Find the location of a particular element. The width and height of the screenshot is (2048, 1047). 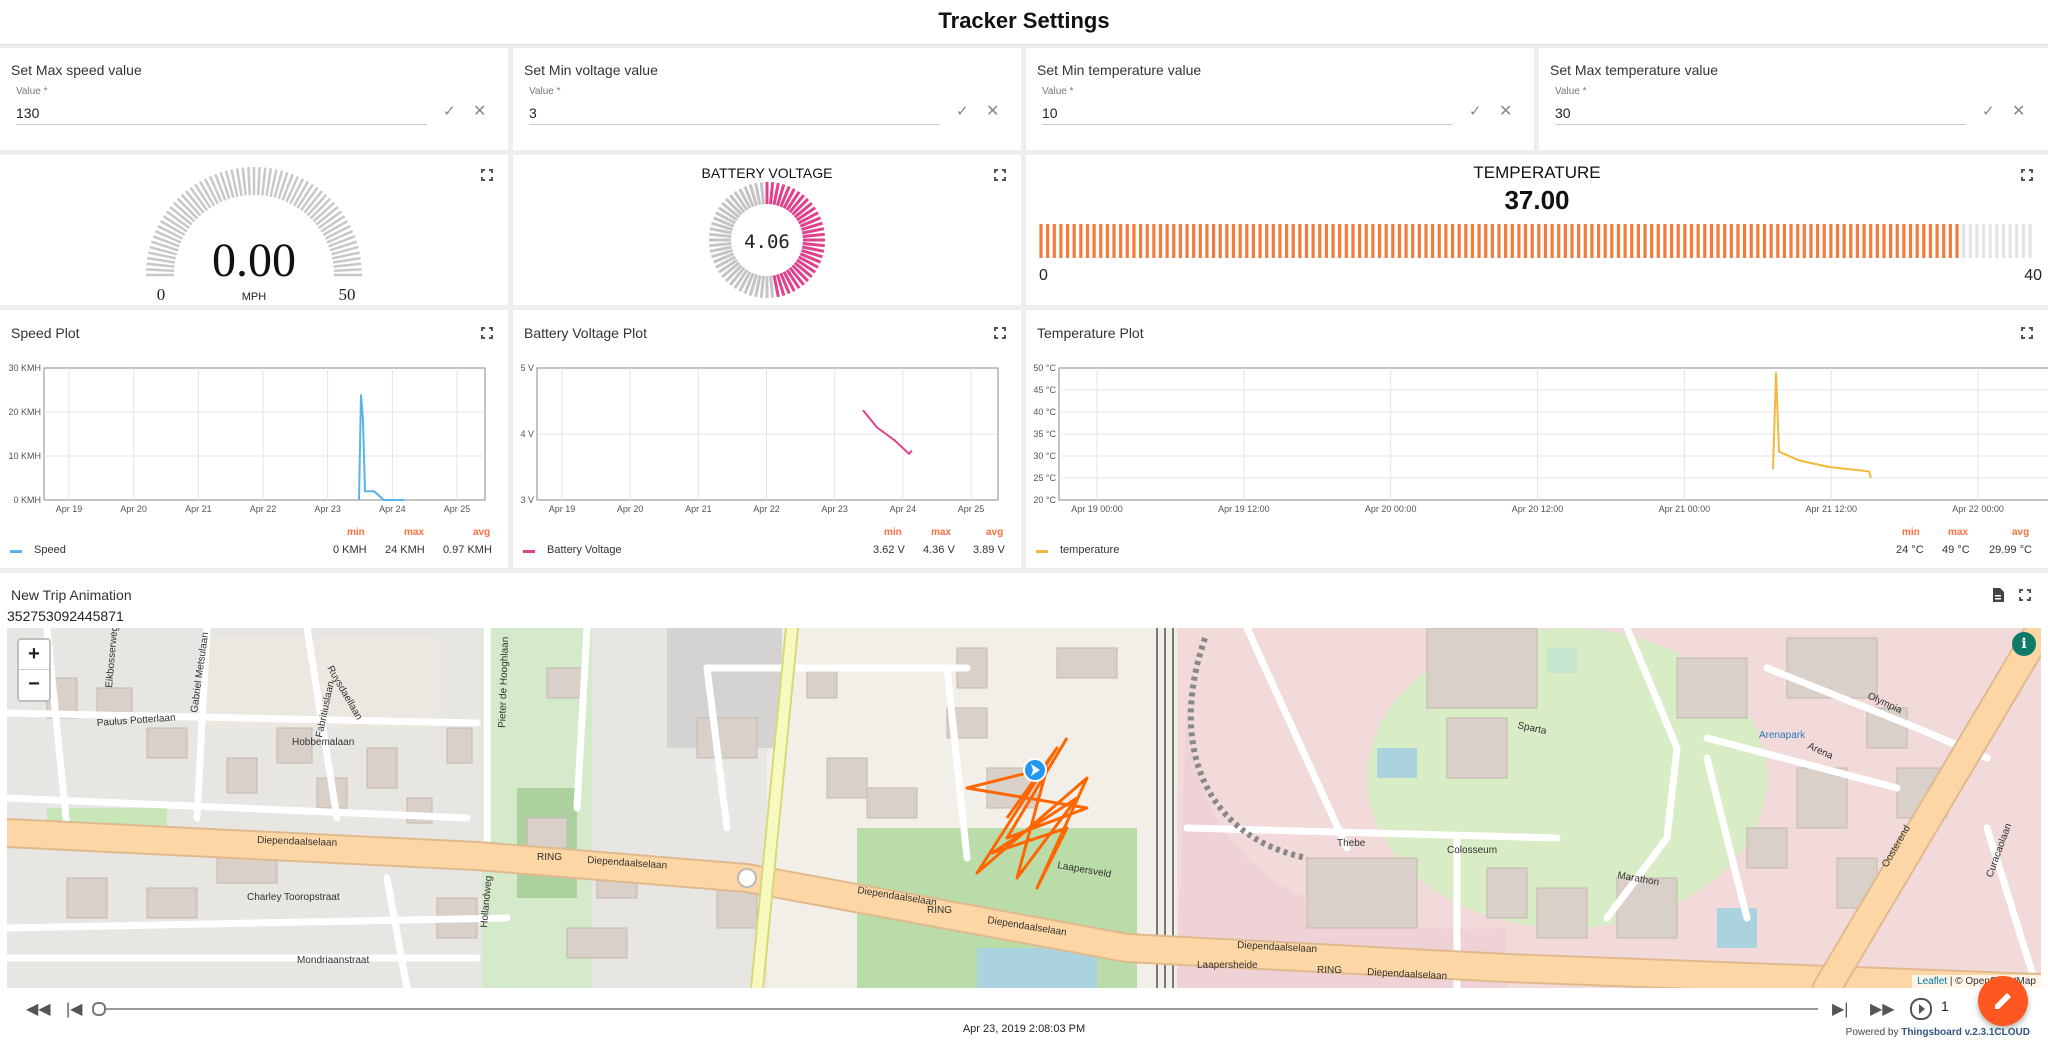

value-field-label: Value * is located at coordinates (32, 91).